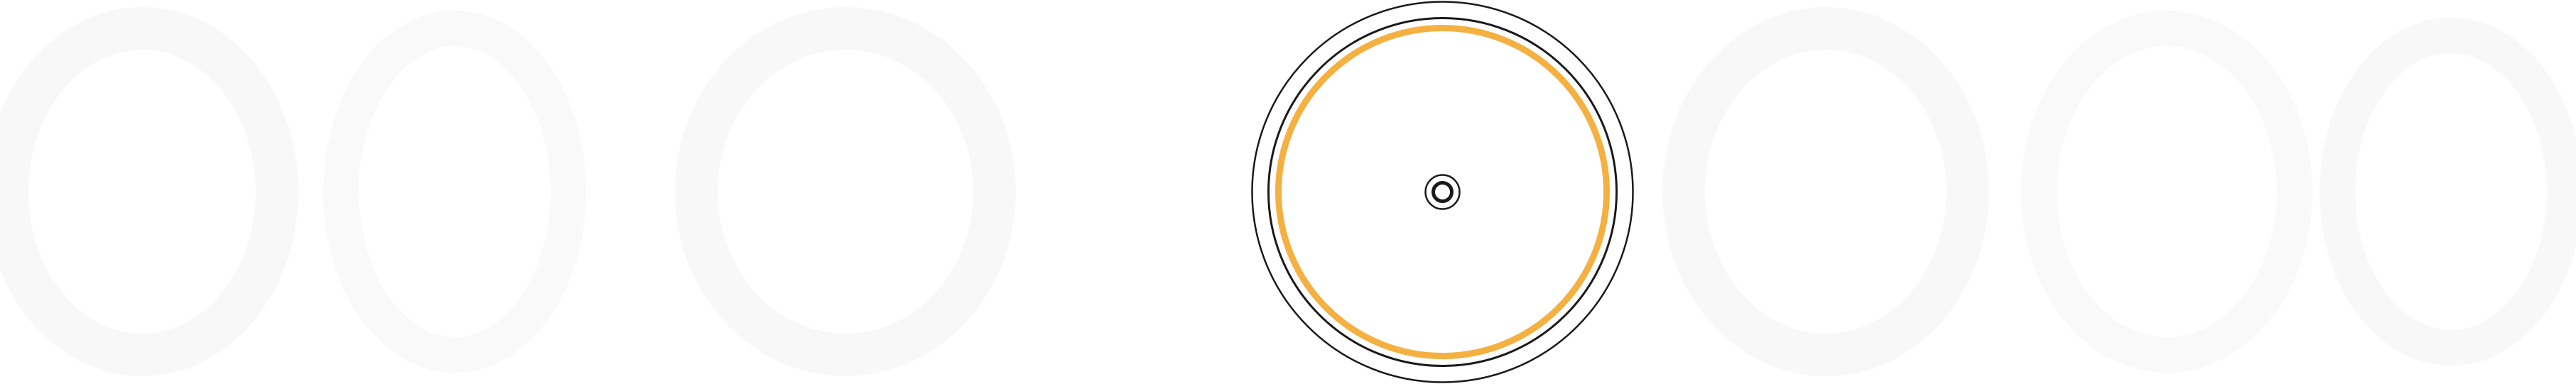 The image size is (2576, 384). I want to click on center-dot-ring, so click(1443, 193).